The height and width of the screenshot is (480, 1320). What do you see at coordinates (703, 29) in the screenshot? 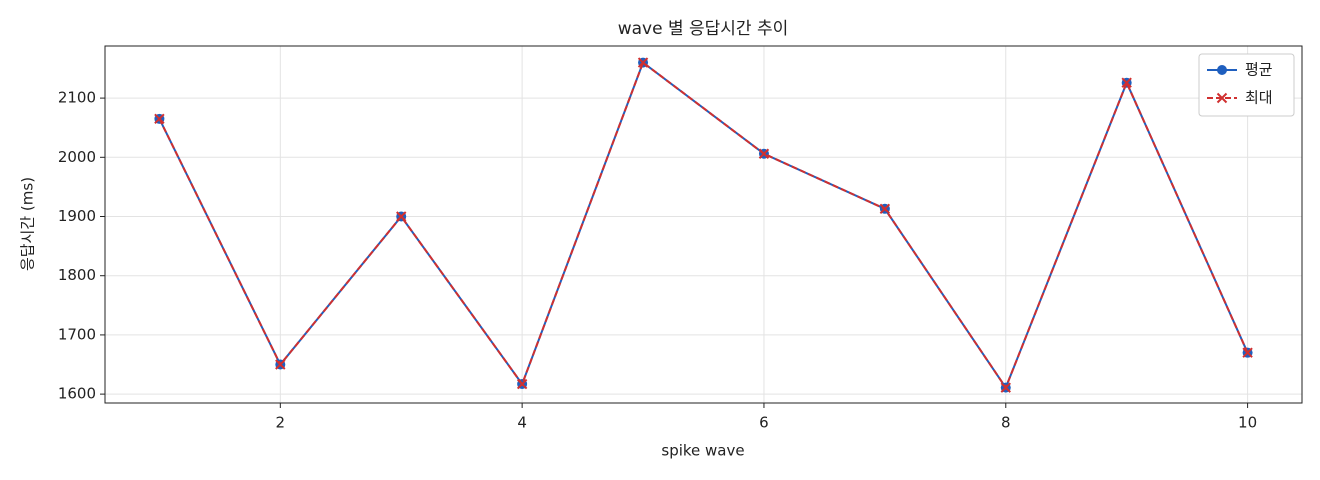
I see `chart-title: wave 별 응답시간 추이` at bounding box center [703, 29].